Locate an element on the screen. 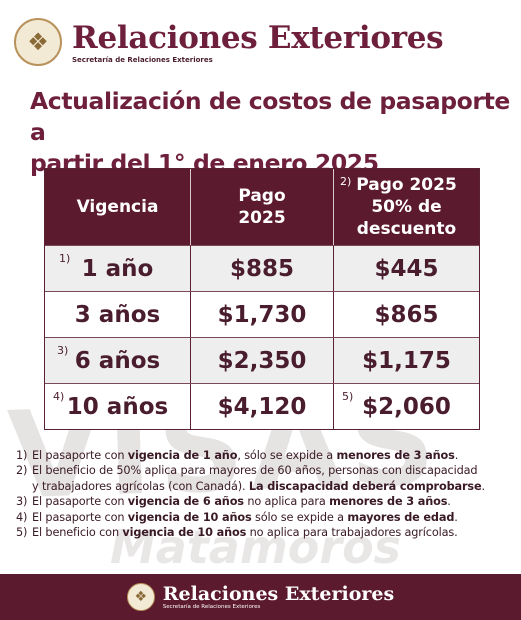 The height and width of the screenshot is (620, 521). table-row: 4) 10 años $4,120 5) $2,060 is located at coordinates (262, 406).